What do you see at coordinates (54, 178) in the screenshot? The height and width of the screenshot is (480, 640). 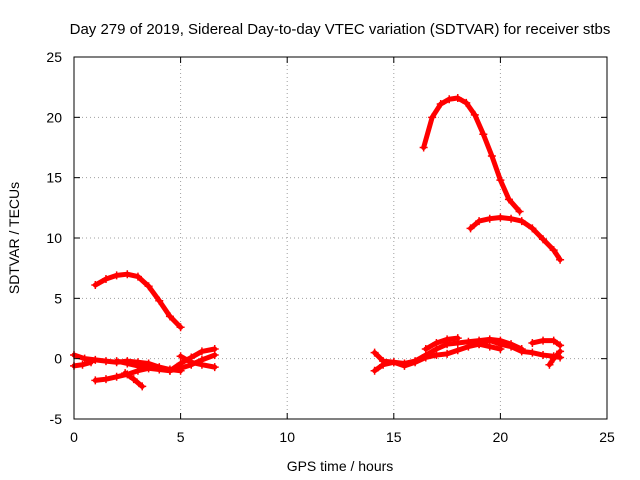 I see `y-tick-label: 15` at bounding box center [54, 178].